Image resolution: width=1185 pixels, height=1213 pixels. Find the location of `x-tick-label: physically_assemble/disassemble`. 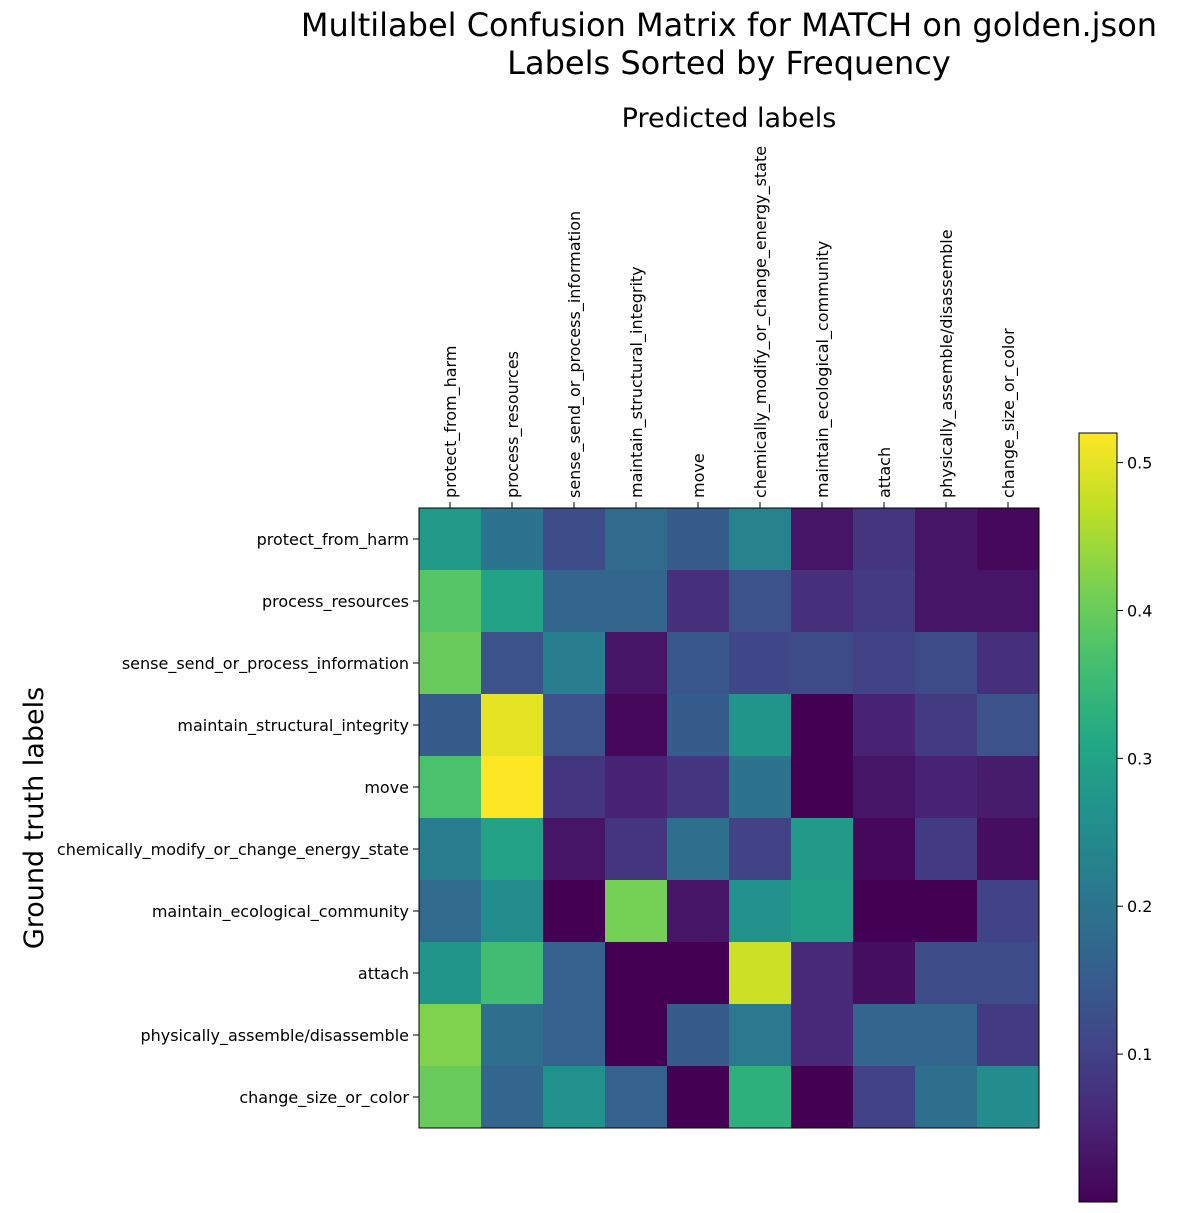

x-tick-label: physically_assemble/disassemble is located at coordinates (947, 363).